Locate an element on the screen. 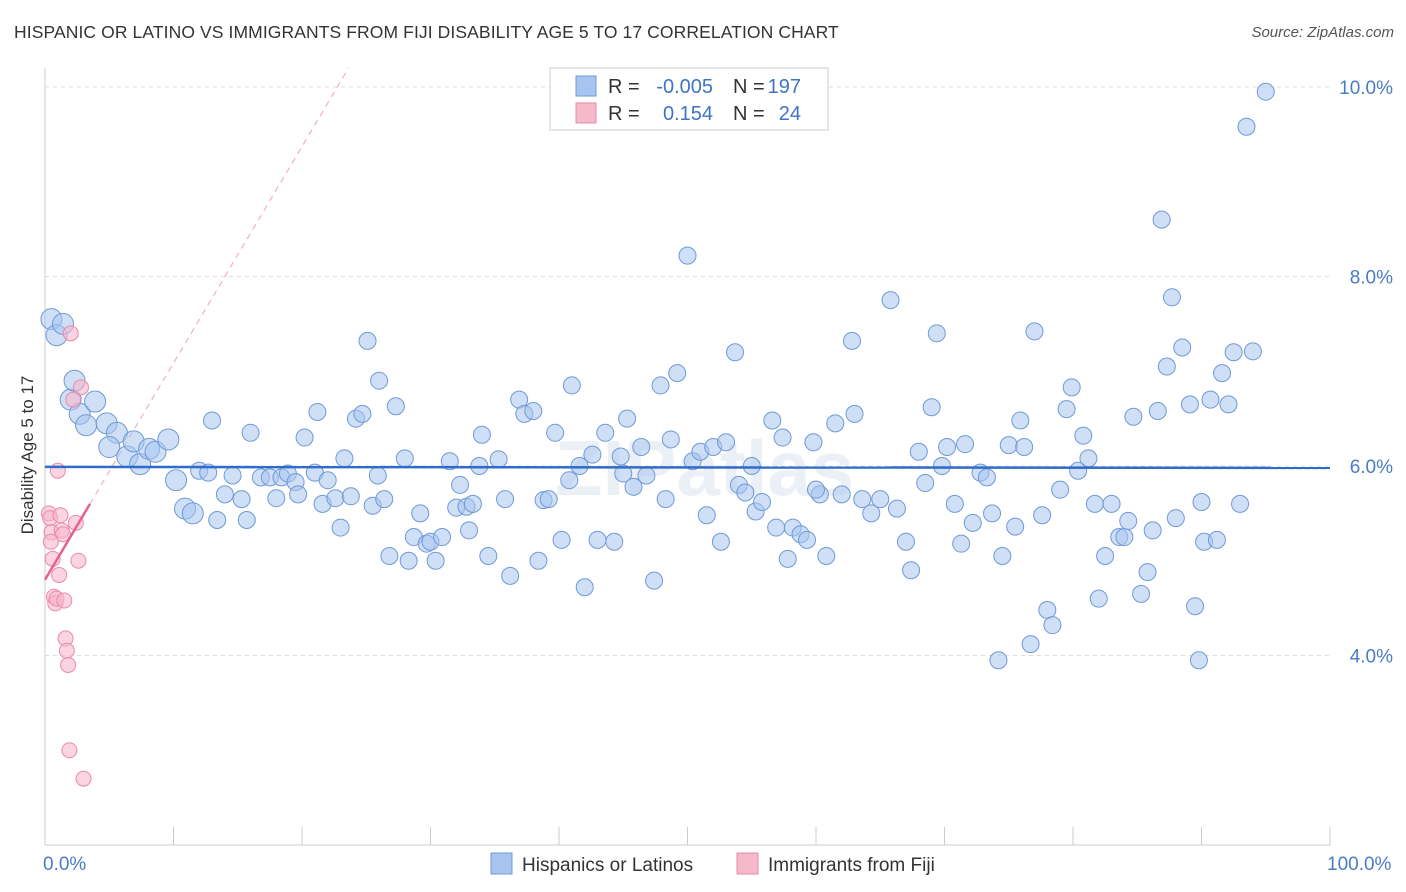 This screenshot has width=1406, height=892. legend-swatch-pink is located at coordinates (586, 113).